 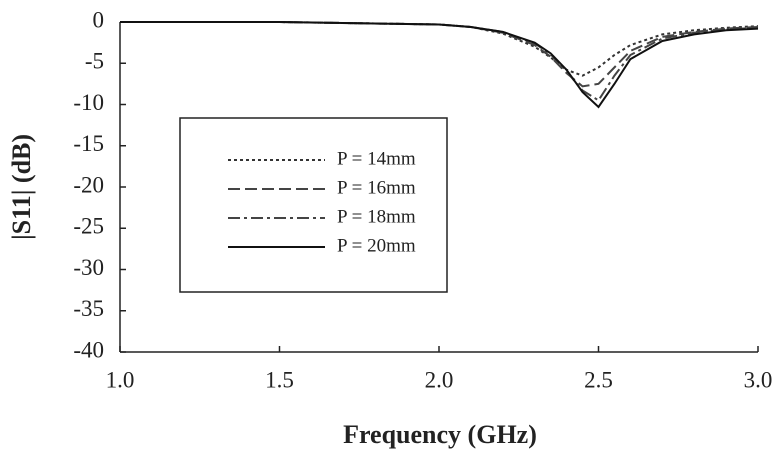 What do you see at coordinates (758, 379) in the screenshot?
I see `x-tick-label: 3.0` at bounding box center [758, 379].